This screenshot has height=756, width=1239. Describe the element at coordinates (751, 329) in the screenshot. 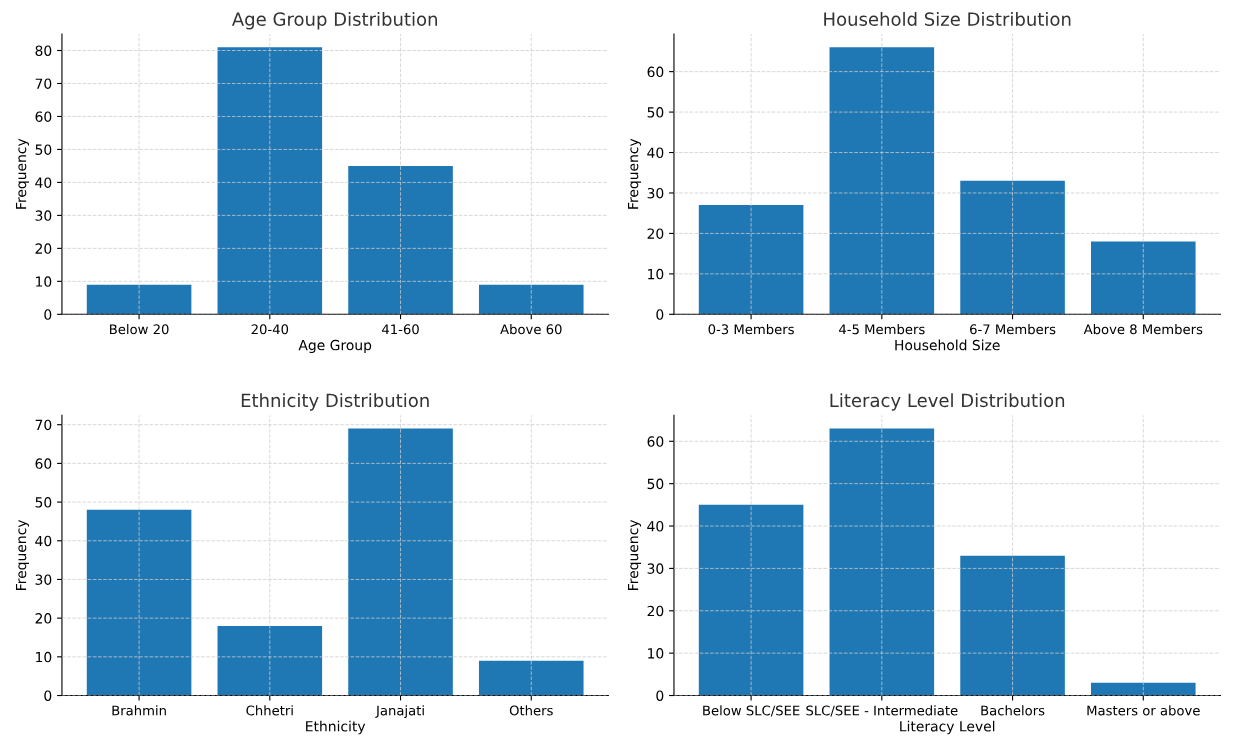

I see `x-tick-label: 0-3 Members` at that location.